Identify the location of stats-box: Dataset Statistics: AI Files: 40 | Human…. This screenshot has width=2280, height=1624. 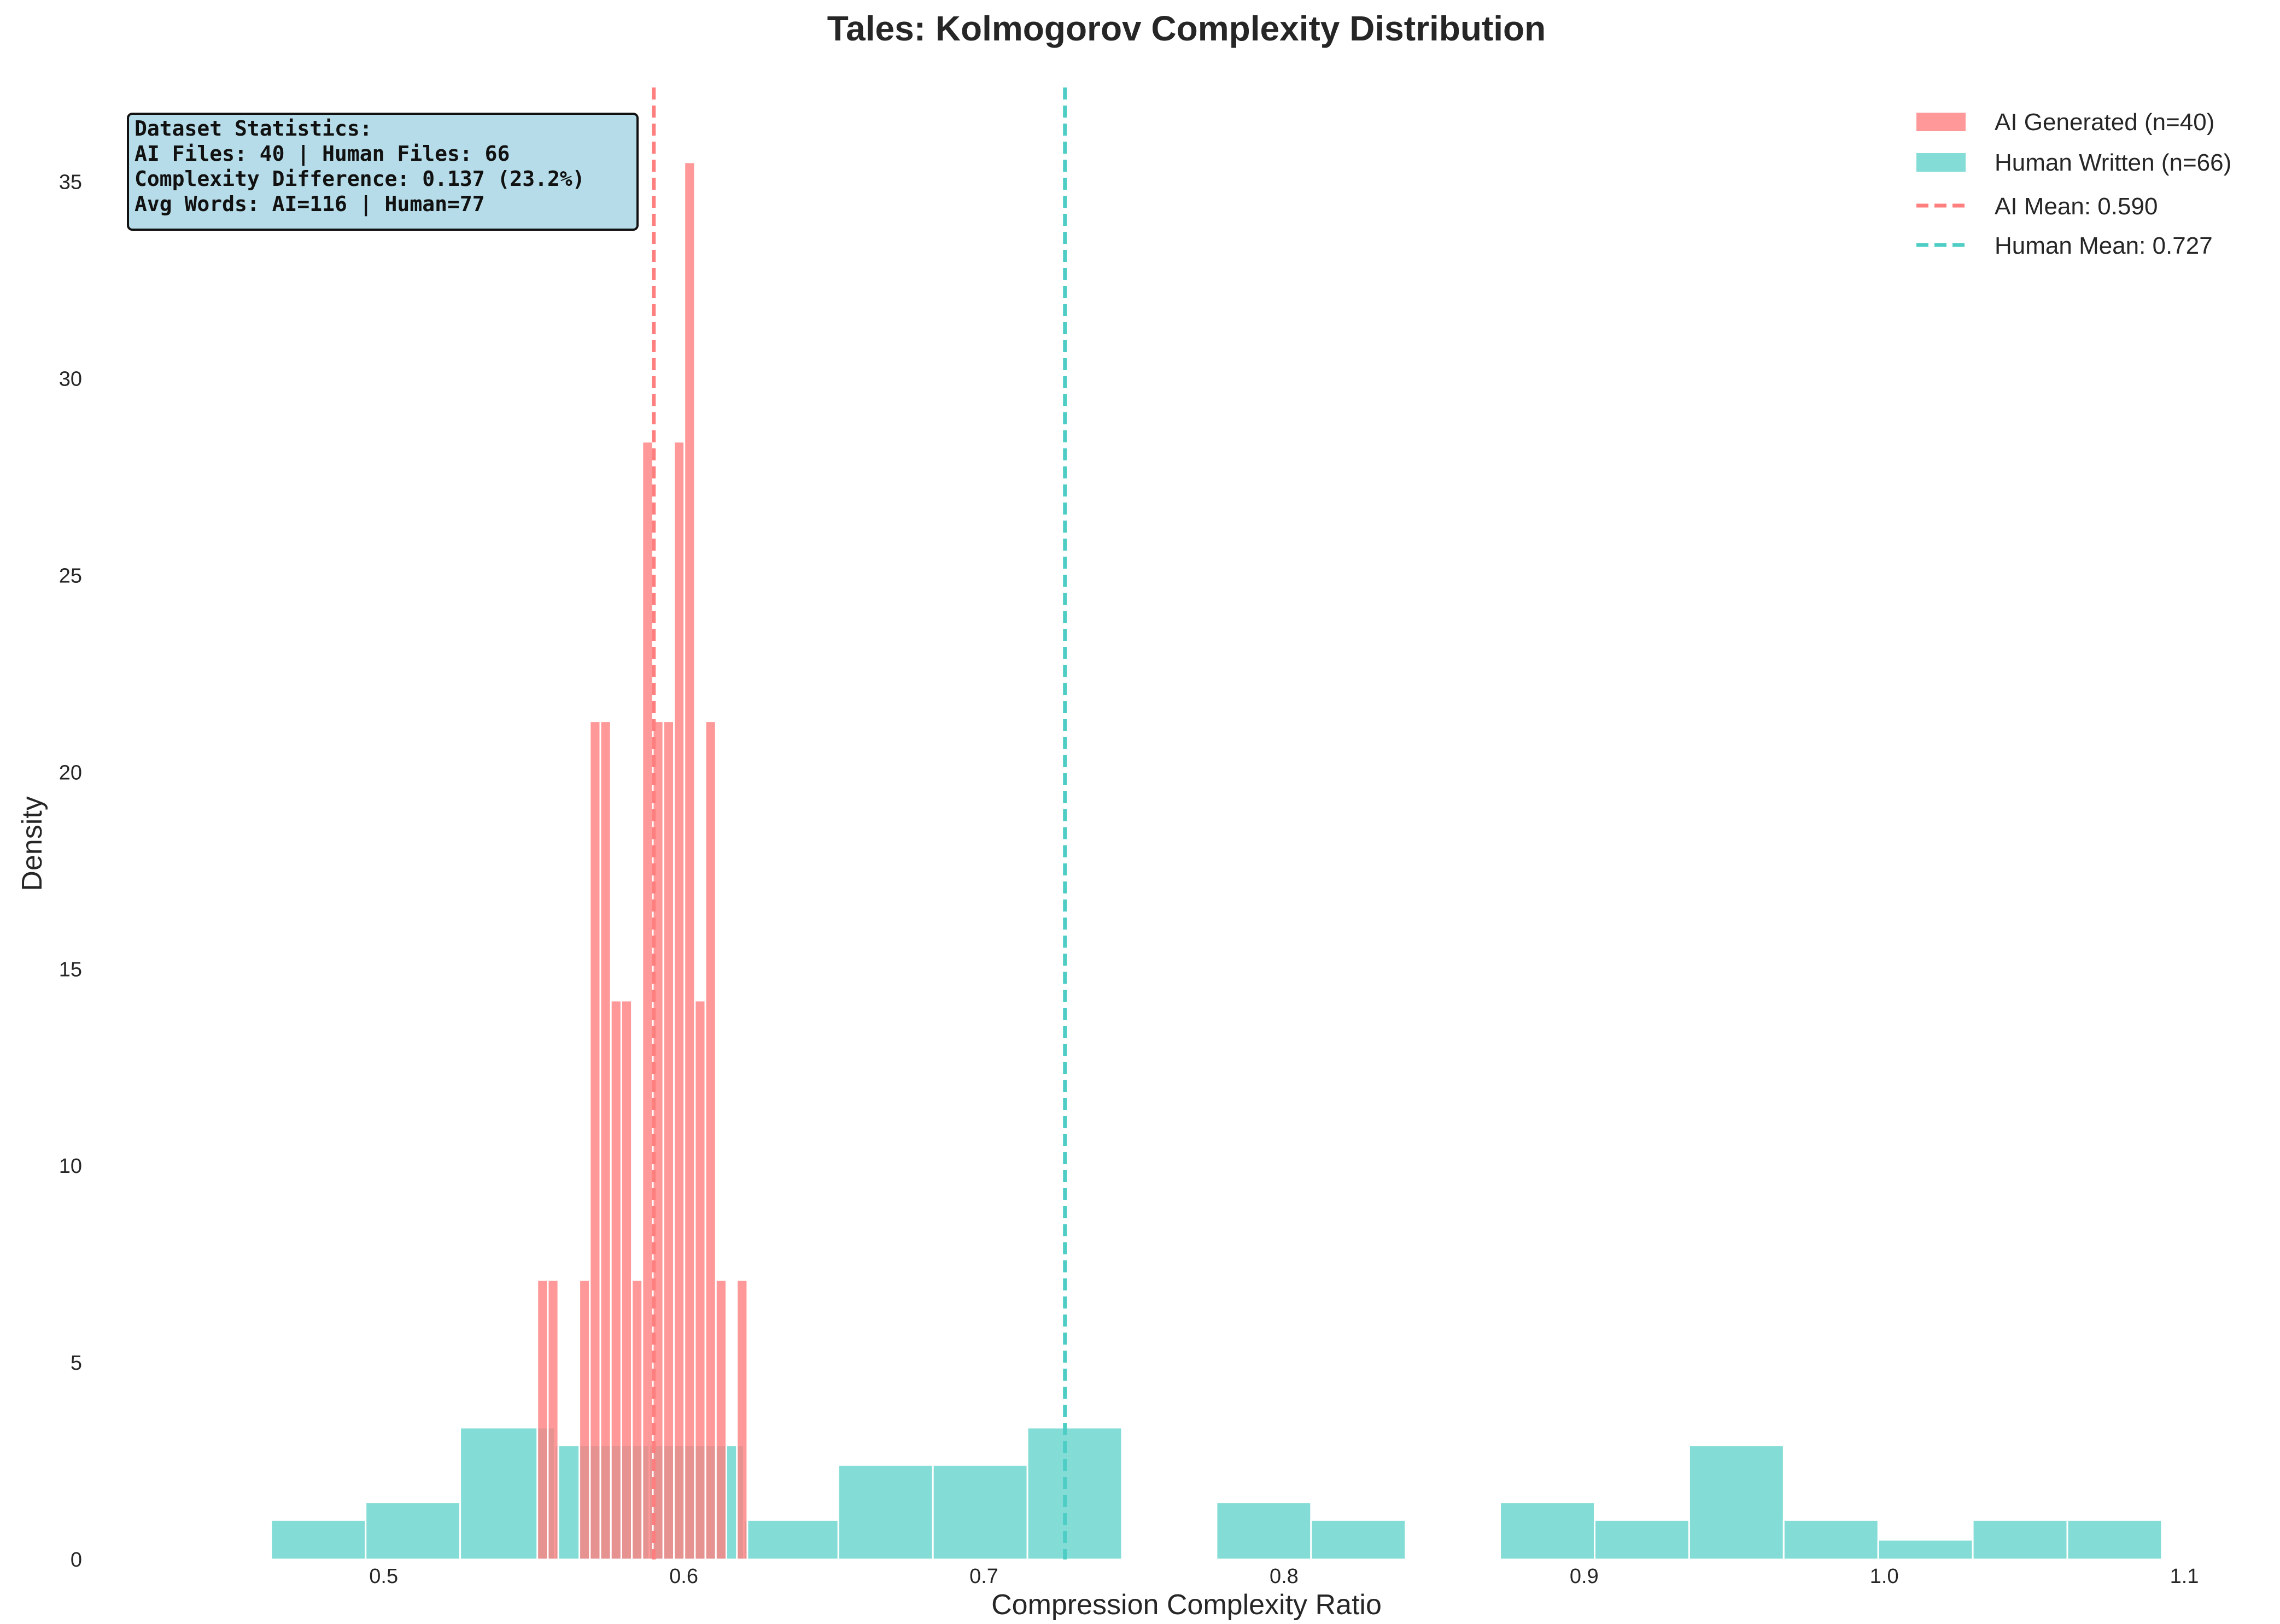
(383, 172).